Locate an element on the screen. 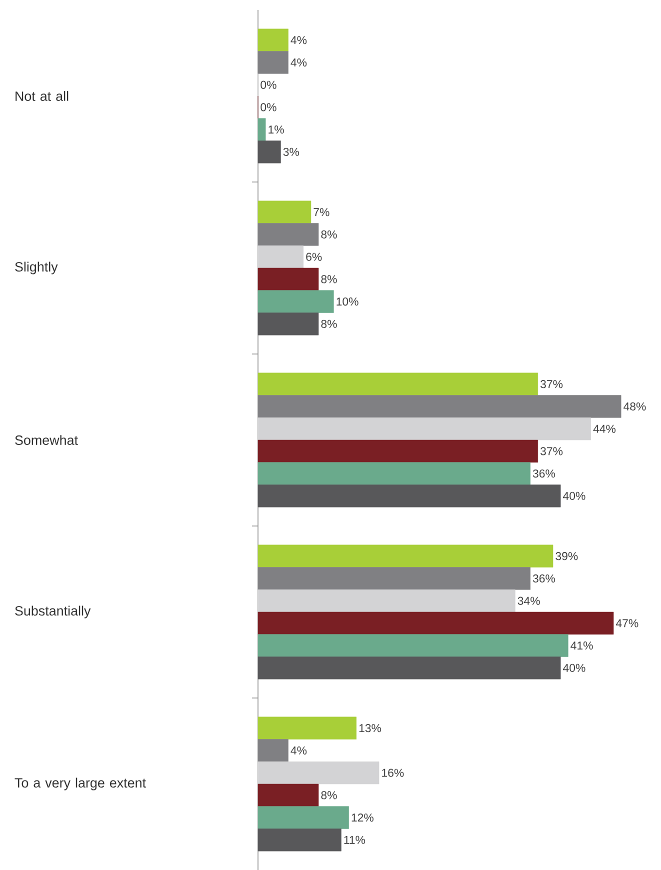  data-label: 11% is located at coordinates (355, 840).